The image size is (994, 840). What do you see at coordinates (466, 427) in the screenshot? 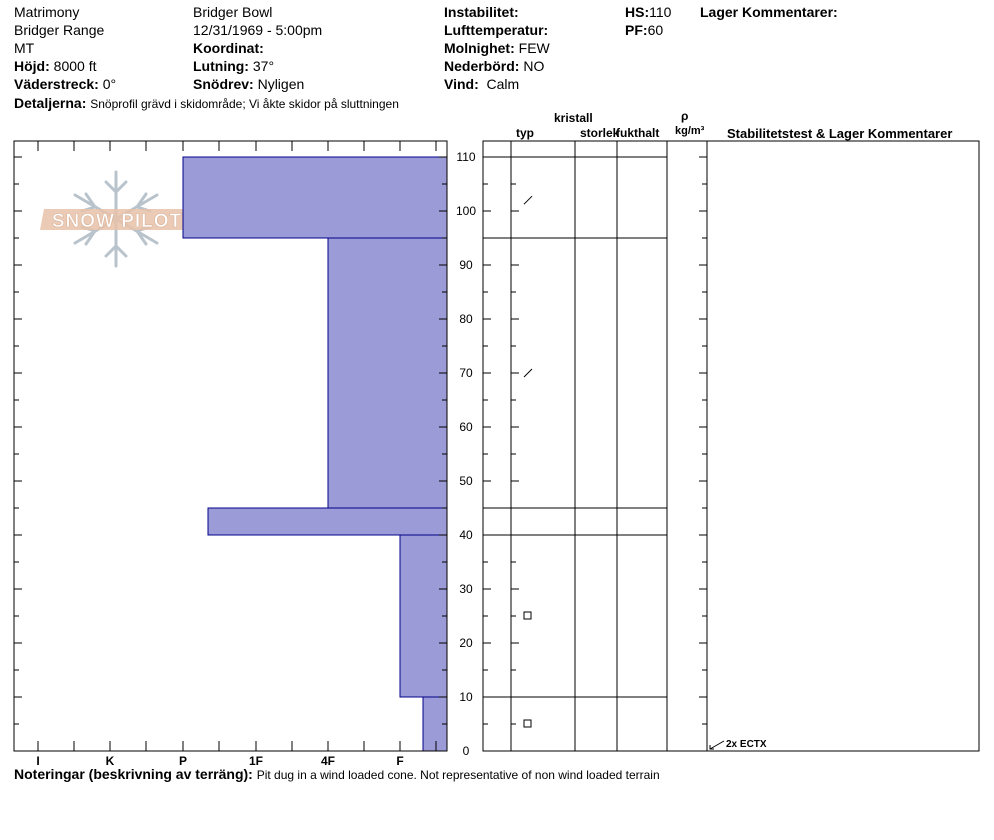
I see `y-tick-label-60: 60` at bounding box center [466, 427].